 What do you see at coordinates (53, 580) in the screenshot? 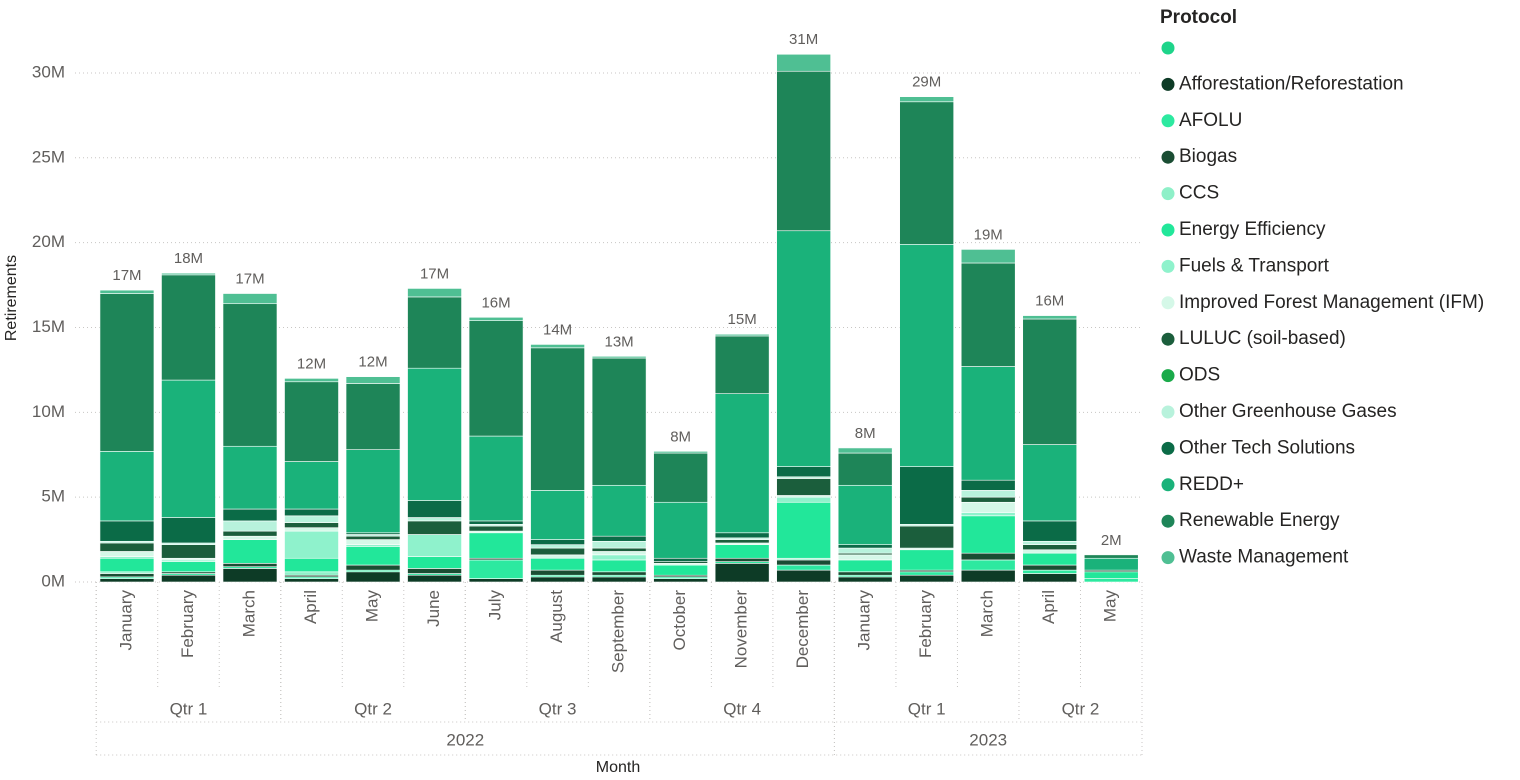
I see `y-tick-label: 0M` at bounding box center [53, 580].